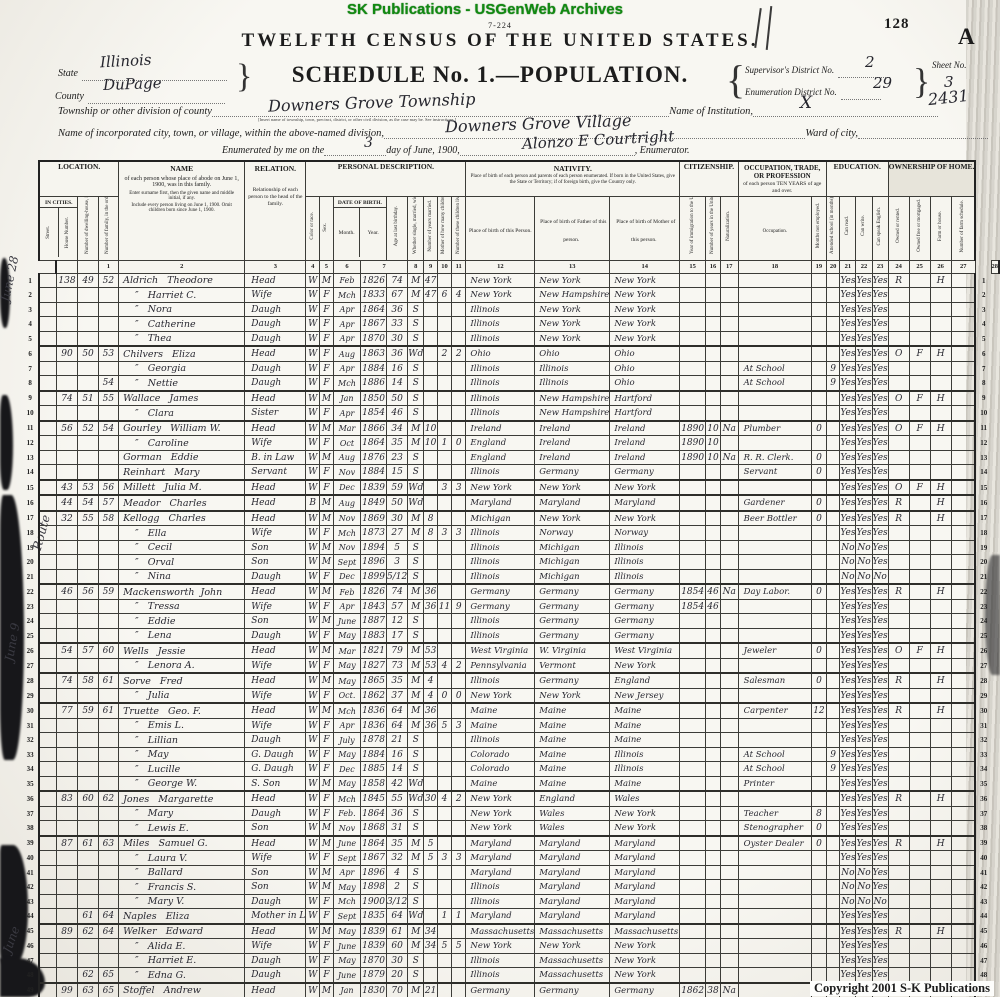  Describe the element at coordinates (712, 225) in the screenshot. I see `col-years-us-label: Number of years in the United States.` at that location.